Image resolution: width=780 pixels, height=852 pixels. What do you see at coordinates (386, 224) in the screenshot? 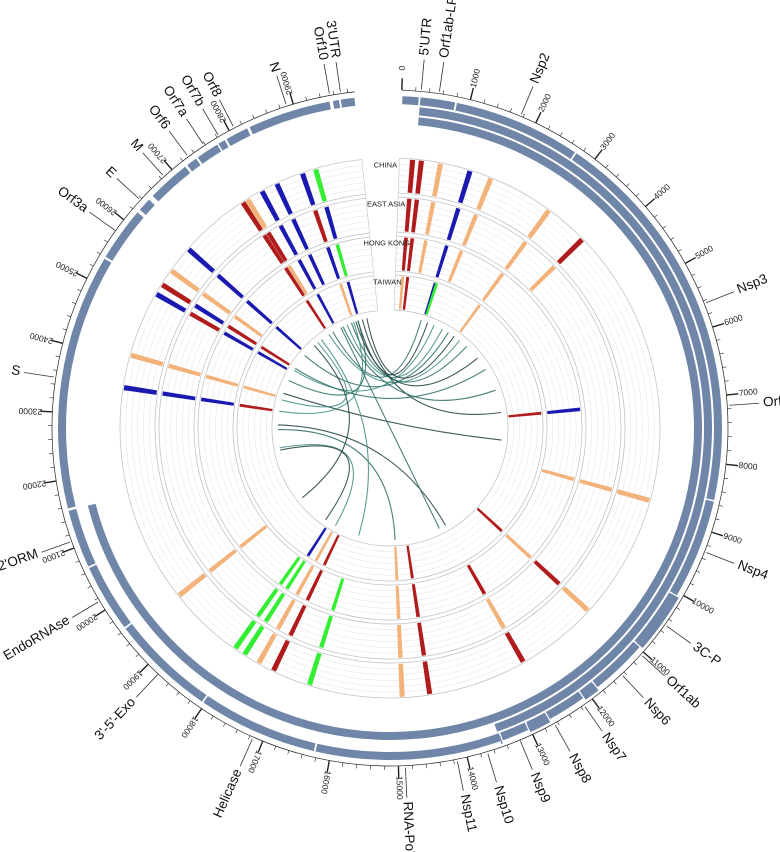
I see `region-labels: CHINA EAST ASIA HONG KONG TAIWAN` at bounding box center [386, 224].